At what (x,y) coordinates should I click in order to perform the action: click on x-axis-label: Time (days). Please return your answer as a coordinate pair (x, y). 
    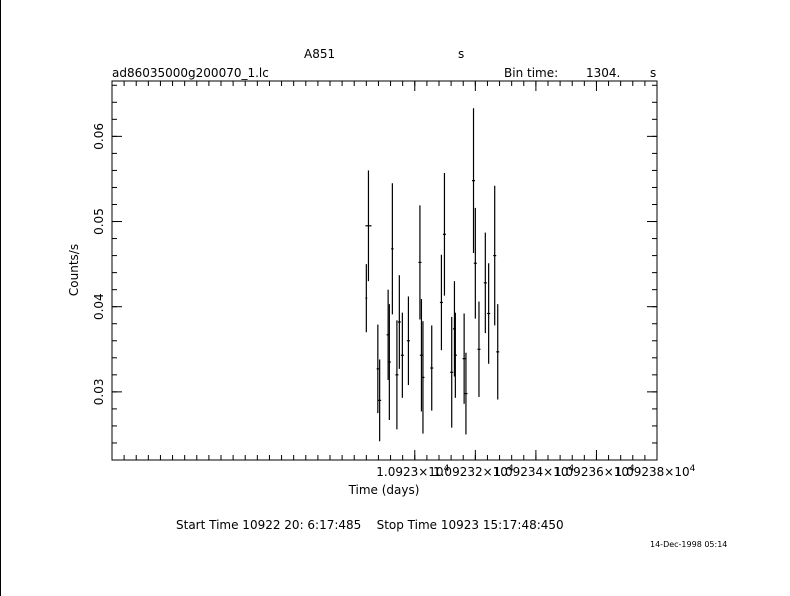
    Looking at the image, I should click on (384, 490).